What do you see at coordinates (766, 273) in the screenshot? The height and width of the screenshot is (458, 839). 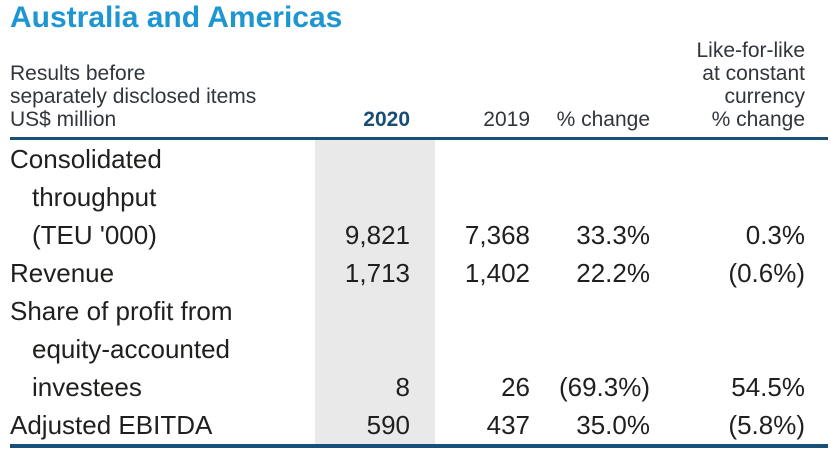 I see `cell-like-for-like: (0.6%)` at bounding box center [766, 273].